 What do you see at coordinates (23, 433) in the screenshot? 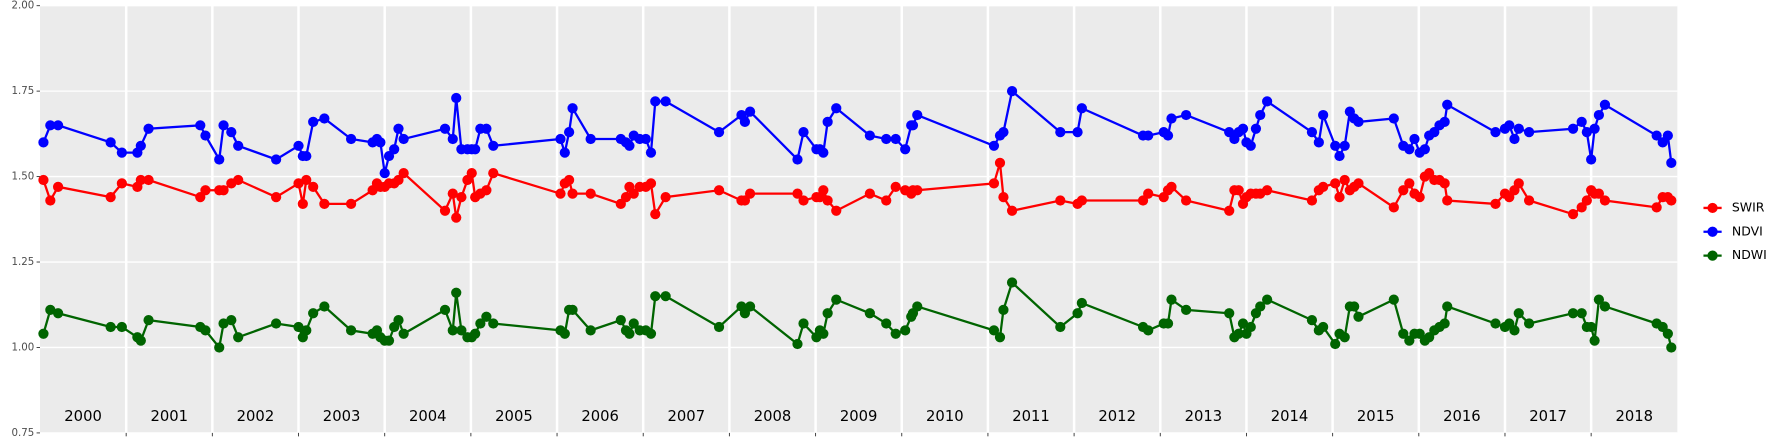
I see `y-tick-label: 0.75` at bounding box center [23, 433].